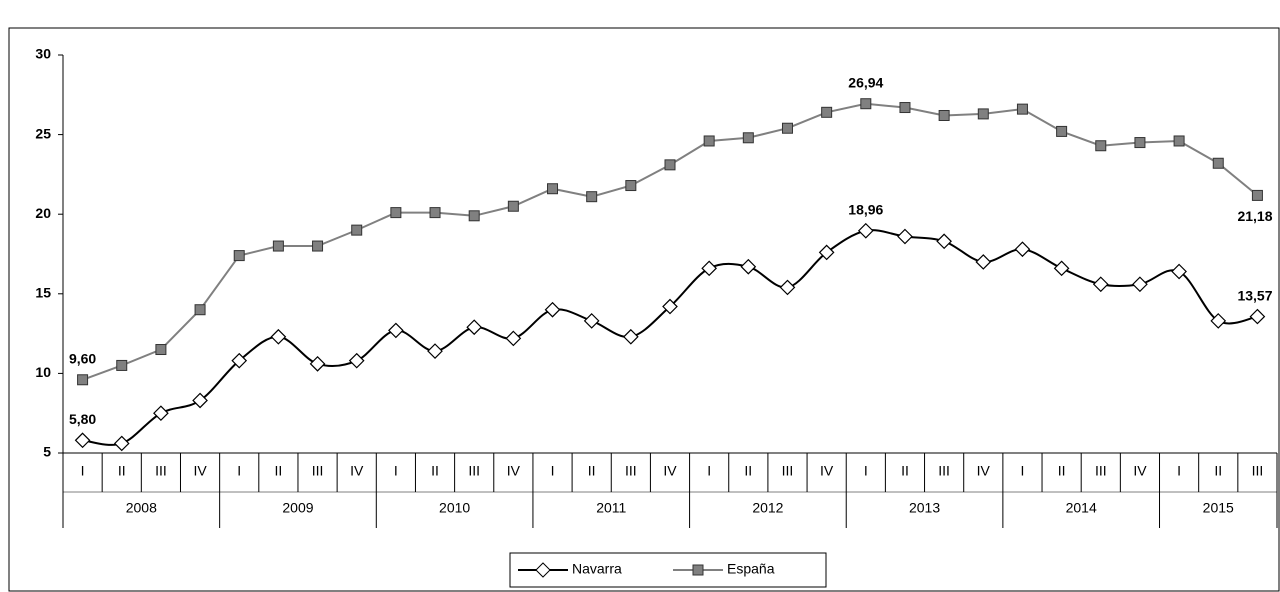 Image resolution: width=1280 pixels, height=592 pixels. I want to click on y-tick-label: 15, so click(43, 293).